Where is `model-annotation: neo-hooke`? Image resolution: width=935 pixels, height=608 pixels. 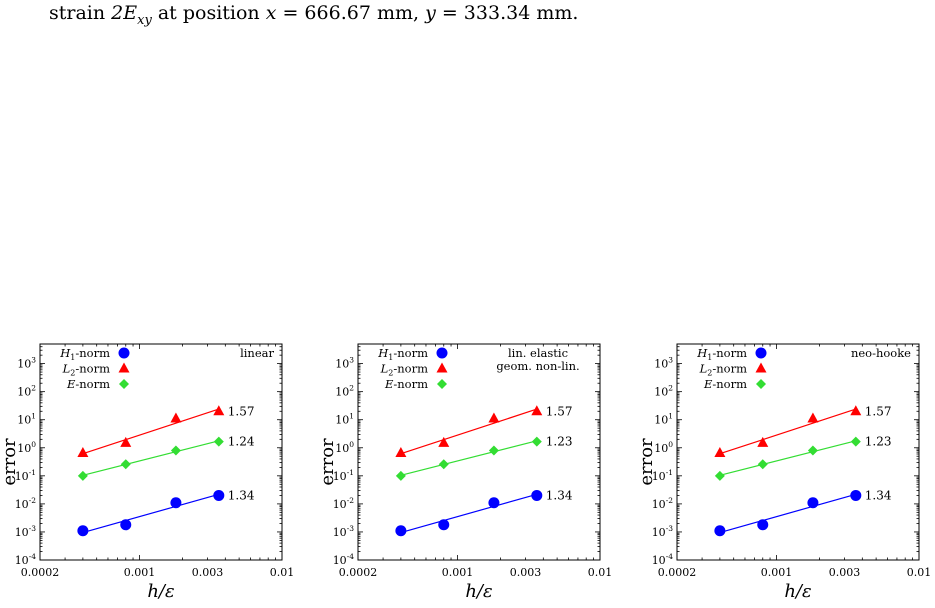 model-annotation: neo-hooke is located at coordinates (881, 353).